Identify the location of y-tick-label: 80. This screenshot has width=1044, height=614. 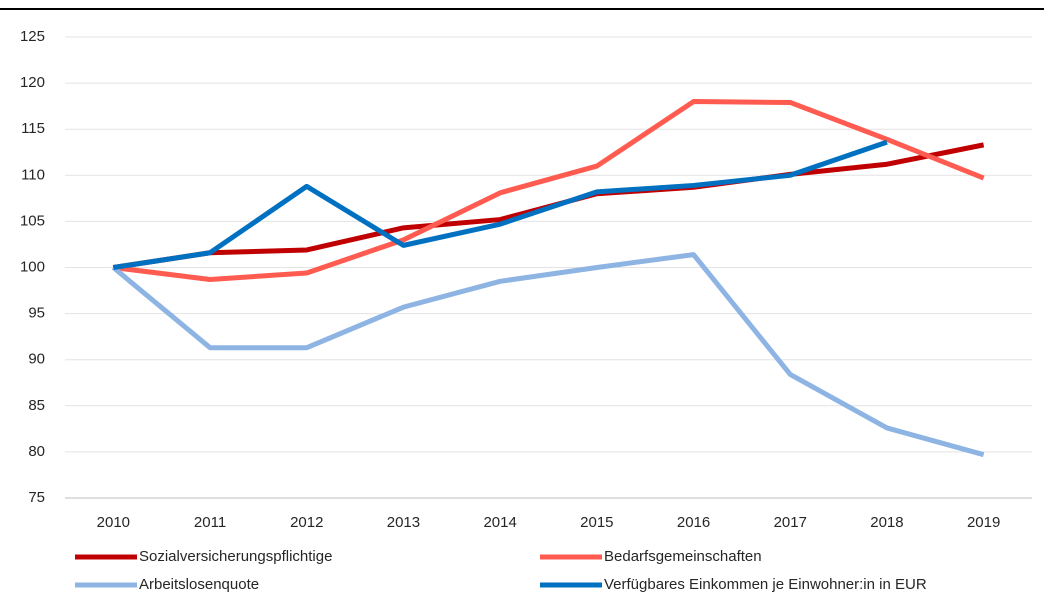
(36, 451).